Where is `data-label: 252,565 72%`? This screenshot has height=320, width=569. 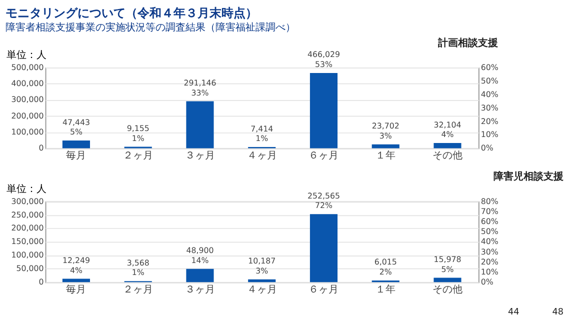 data-label: 252,565 72% is located at coordinates (323, 200).